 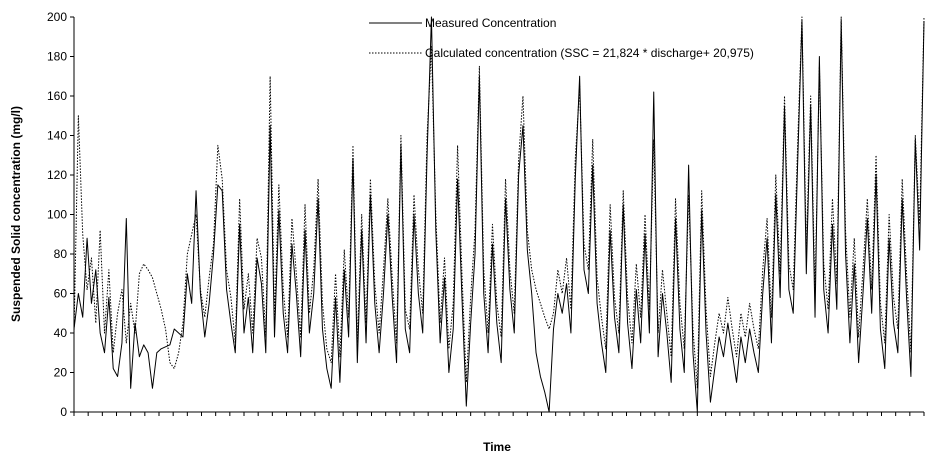 I want to click on x-axis, so click(x=499, y=413).